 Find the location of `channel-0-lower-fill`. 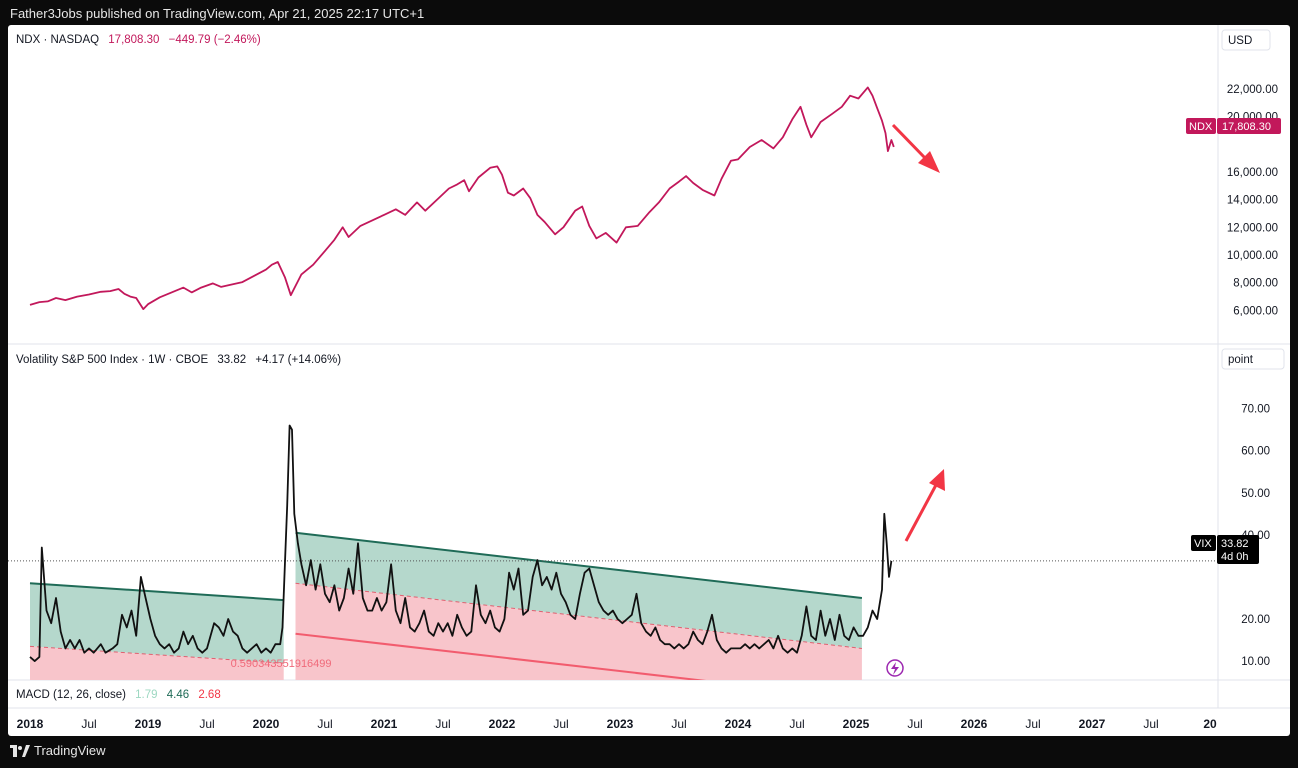

channel-0-lower-fill is located at coordinates (157, 663).